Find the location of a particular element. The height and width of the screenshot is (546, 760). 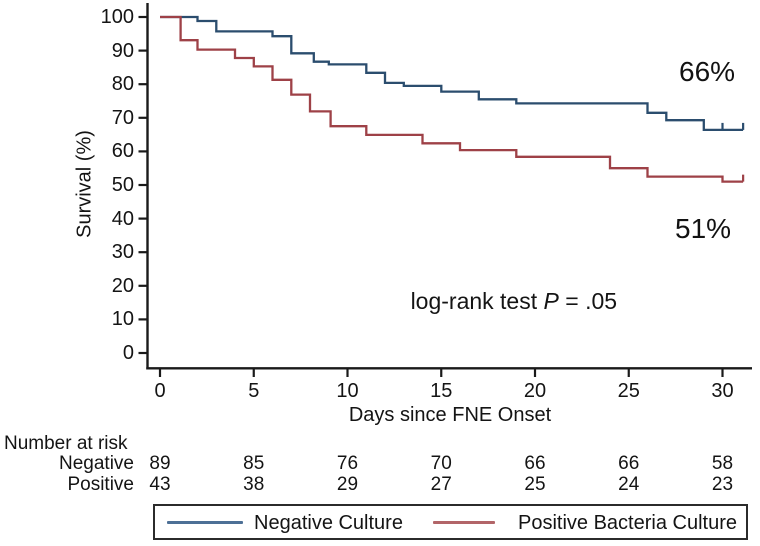

x-axis-ticks is located at coordinates (441, 373).